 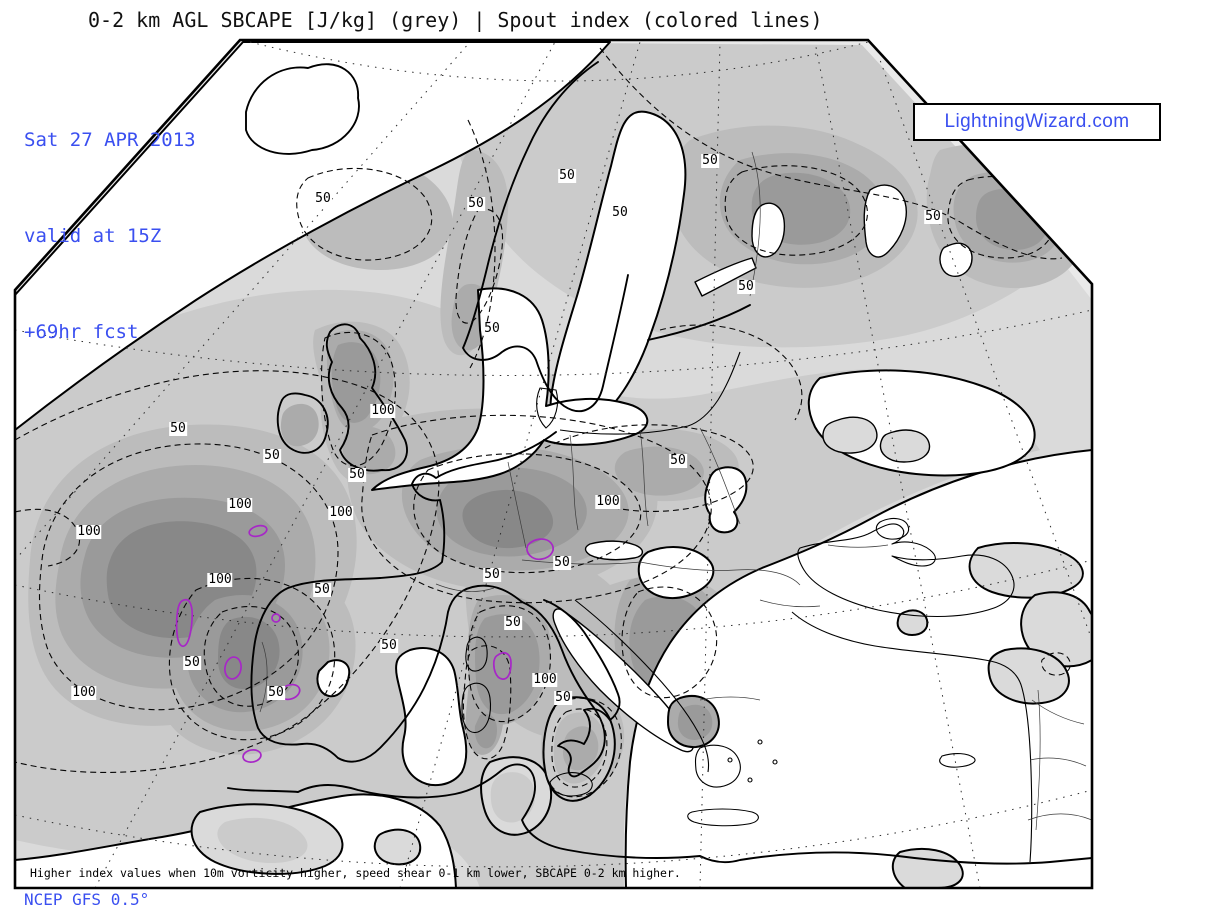 I want to click on denmark-coast, so click(x=547, y=408).